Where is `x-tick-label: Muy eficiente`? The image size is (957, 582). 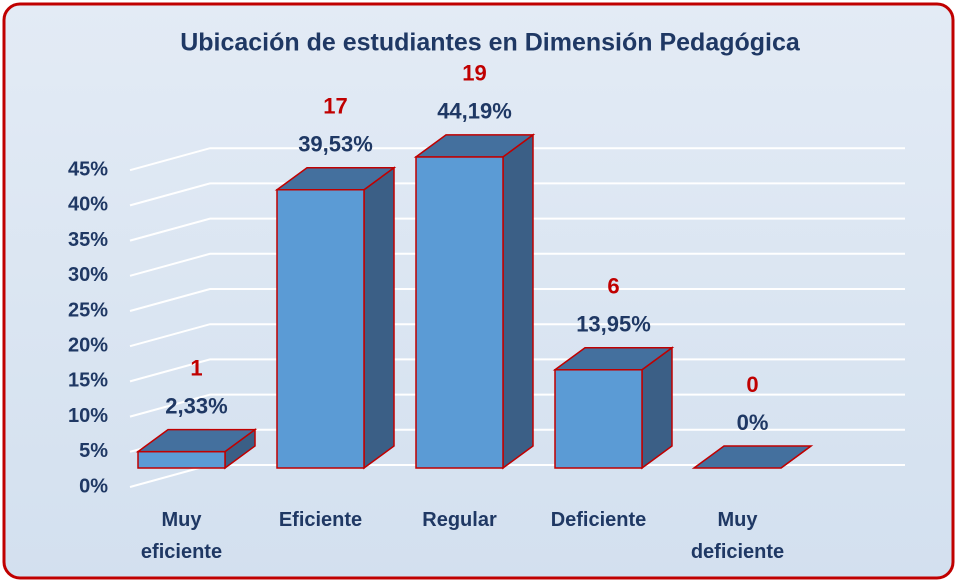 x-tick-label: Muy eficiente is located at coordinates (181, 536).